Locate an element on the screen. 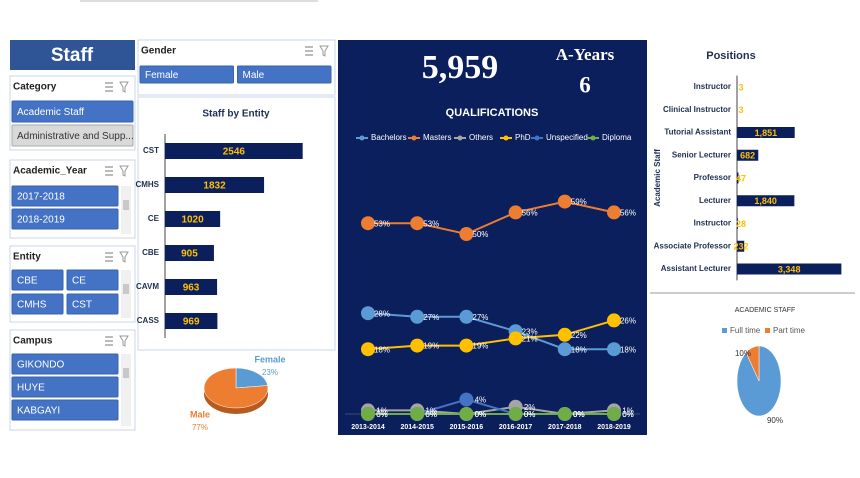 Image resolution: width=860 pixels, height=478 pixels. chart-title: ACADEMIC STAFF is located at coordinates (765, 310).